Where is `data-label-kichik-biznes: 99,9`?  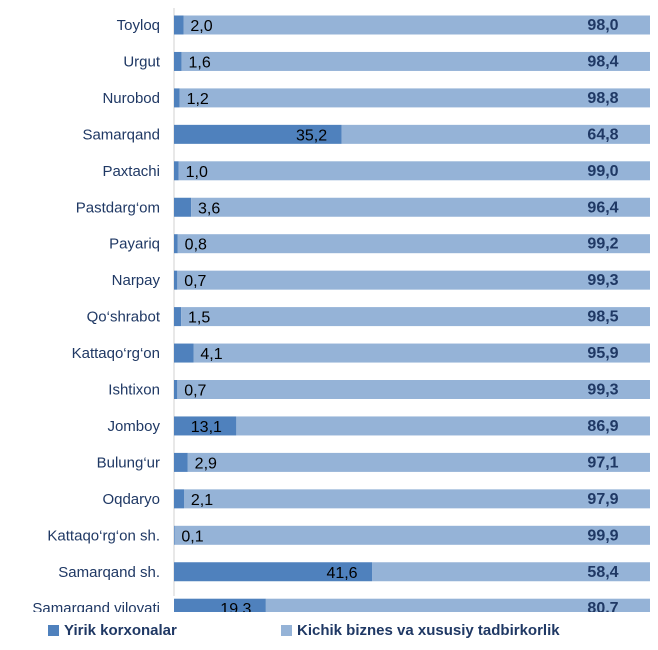
data-label-kichik-biznes: 99,9 is located at coordinates (602, 535).